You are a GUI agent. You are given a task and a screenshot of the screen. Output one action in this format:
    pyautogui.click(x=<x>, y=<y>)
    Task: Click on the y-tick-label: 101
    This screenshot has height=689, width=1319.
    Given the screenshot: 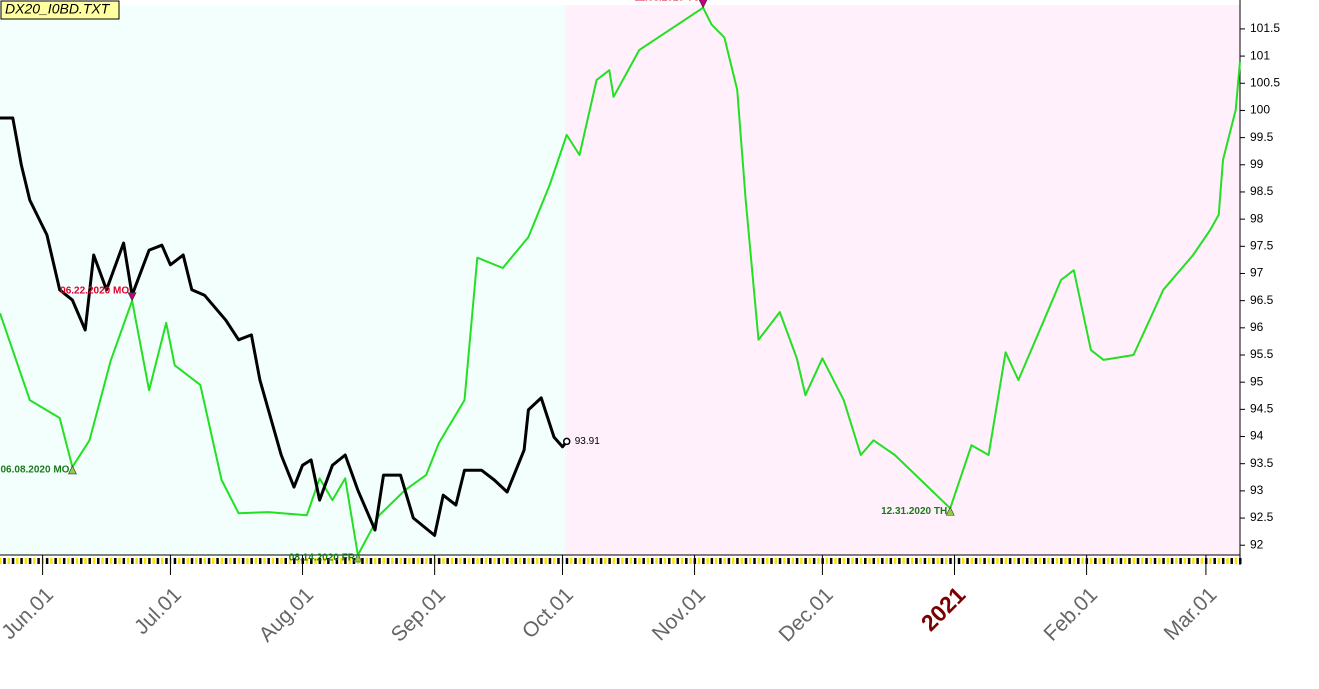 What is the action you would take?
    pyautogui.click(x=1260, y=55)
    